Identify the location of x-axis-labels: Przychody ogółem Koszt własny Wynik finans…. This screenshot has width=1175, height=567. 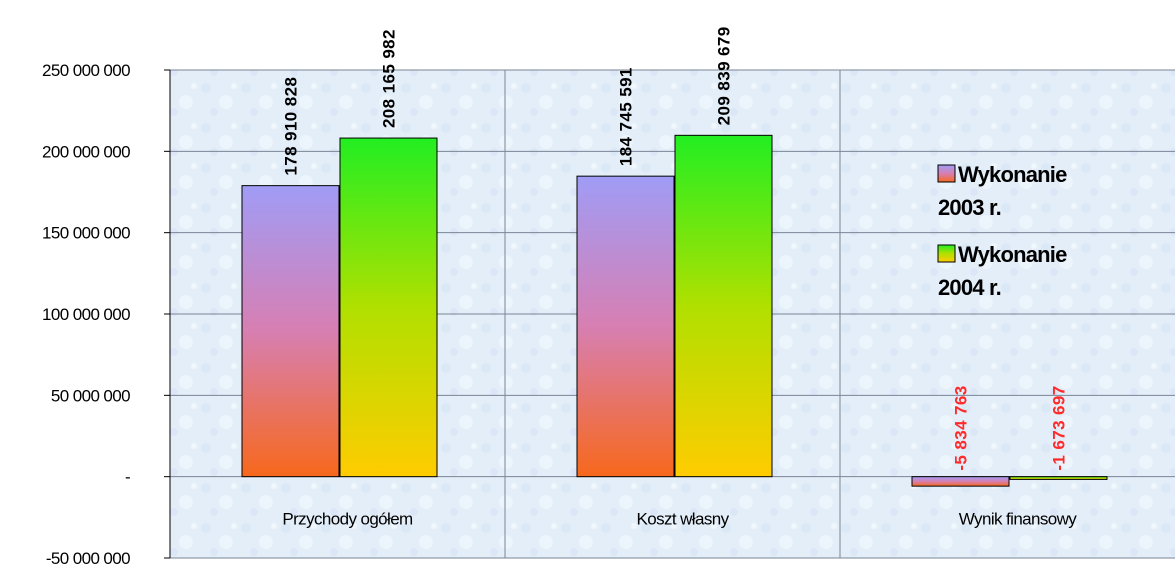
(680, 519).